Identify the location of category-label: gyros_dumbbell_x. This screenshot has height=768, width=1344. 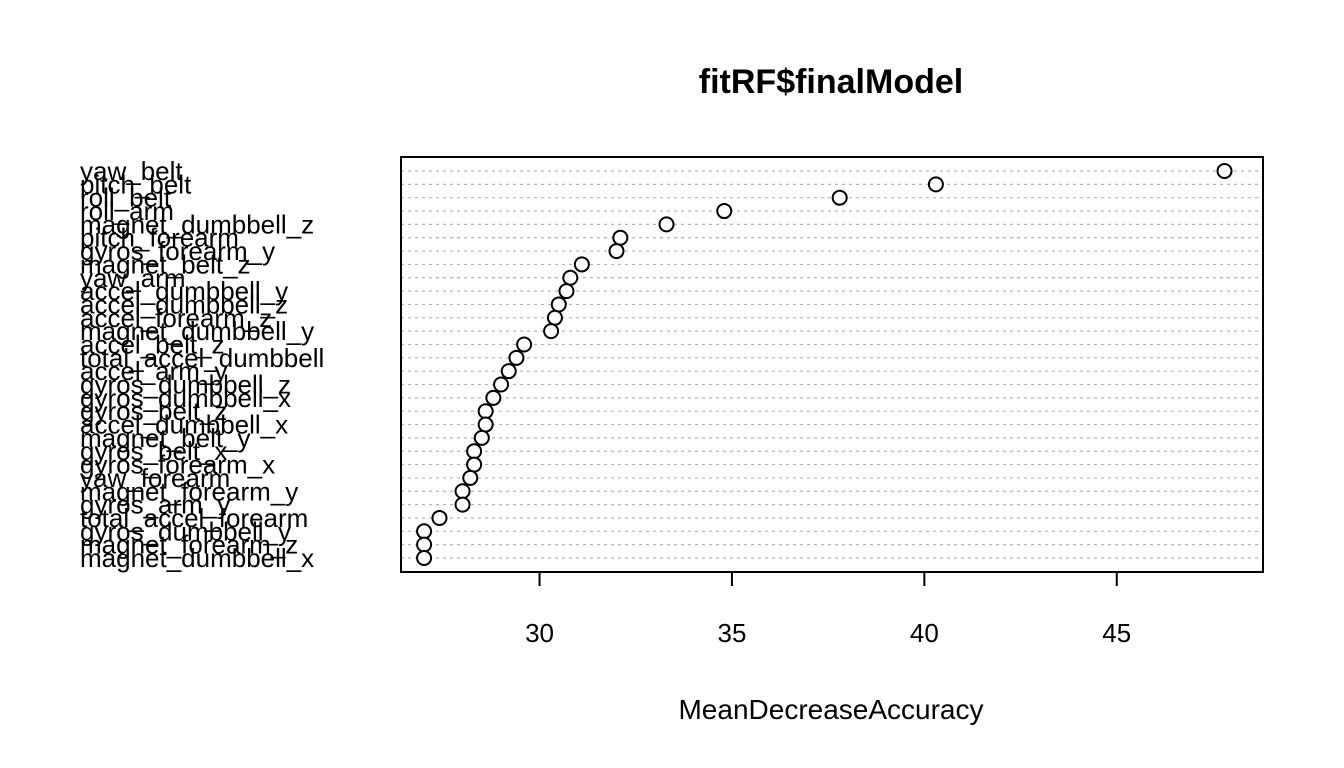
(185, 398).